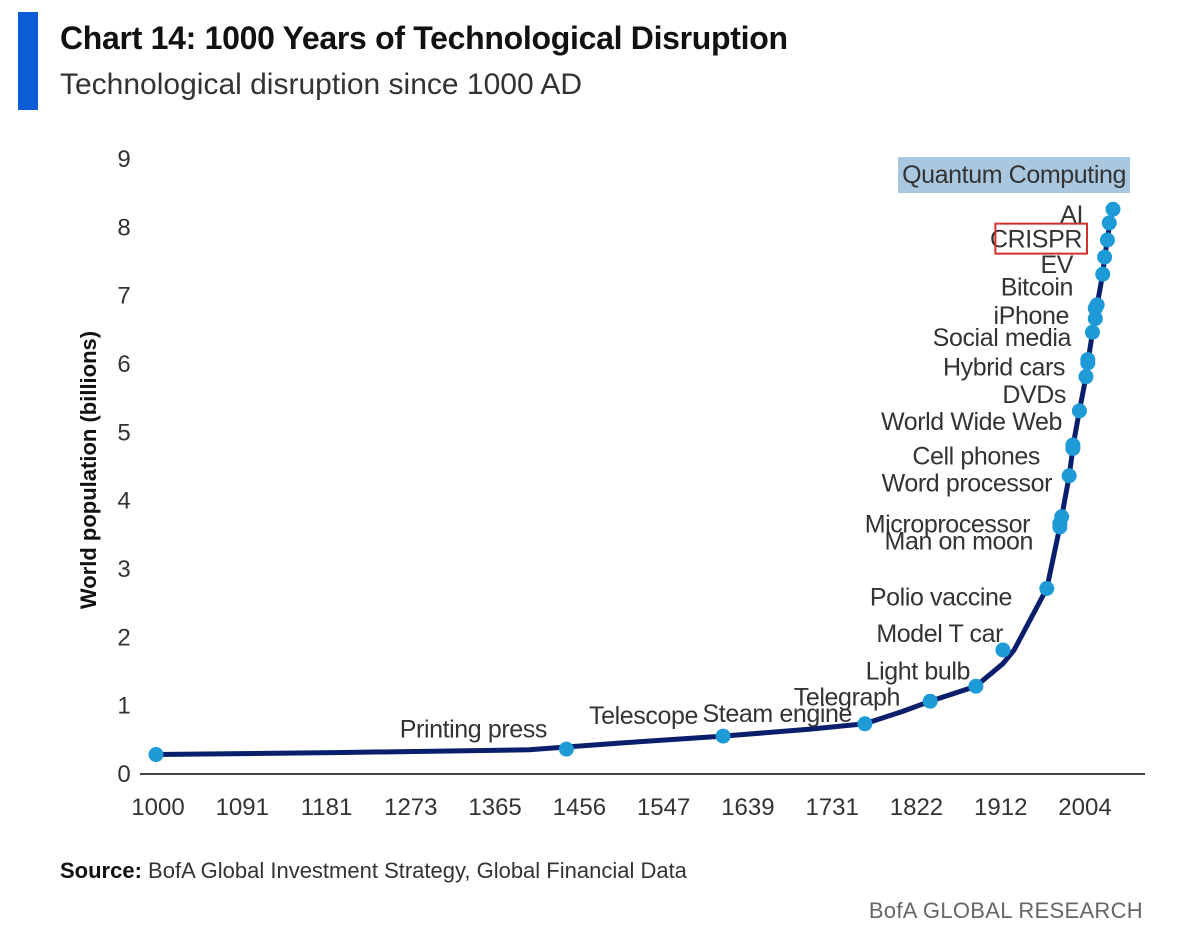  I want to click on x-tick-label: 1091, so click(242, 807).